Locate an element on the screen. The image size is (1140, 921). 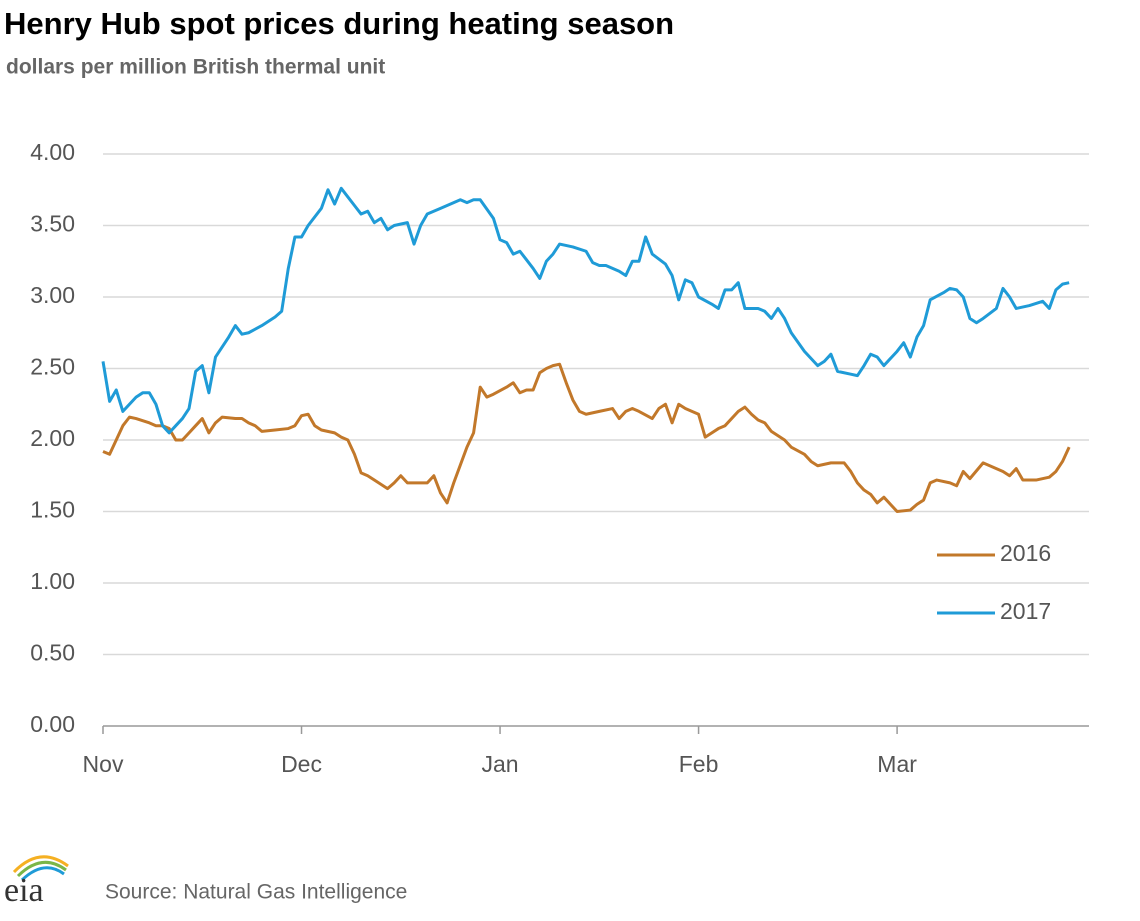
y-tick-label: 2.50 is located at coordinates (52, 367).